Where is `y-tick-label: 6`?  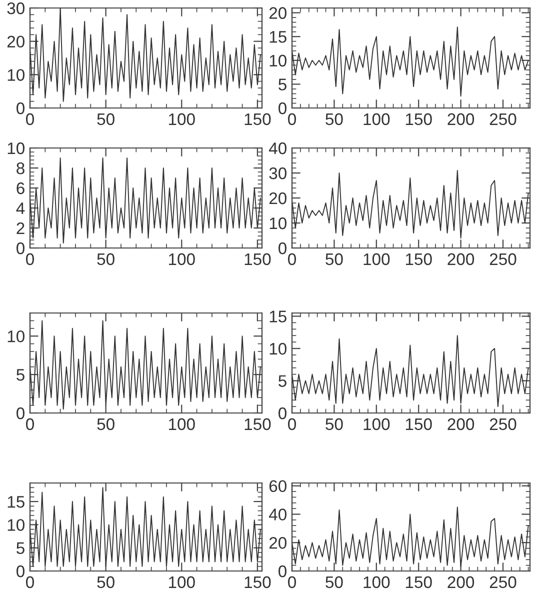 y-tick-label: 6 is located at coordinates (20, 188).